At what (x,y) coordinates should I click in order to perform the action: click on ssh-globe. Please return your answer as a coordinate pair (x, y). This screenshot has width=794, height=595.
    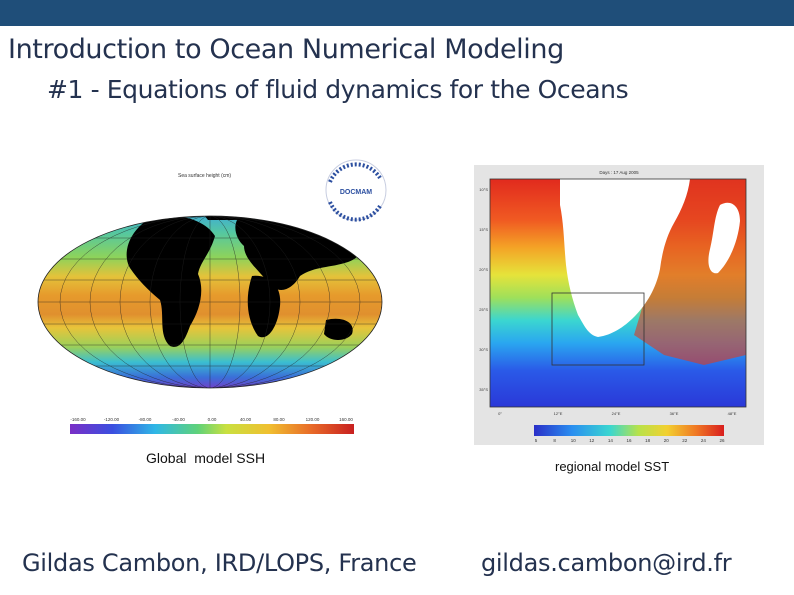
    Looking at the image, I should click on (210, 302).